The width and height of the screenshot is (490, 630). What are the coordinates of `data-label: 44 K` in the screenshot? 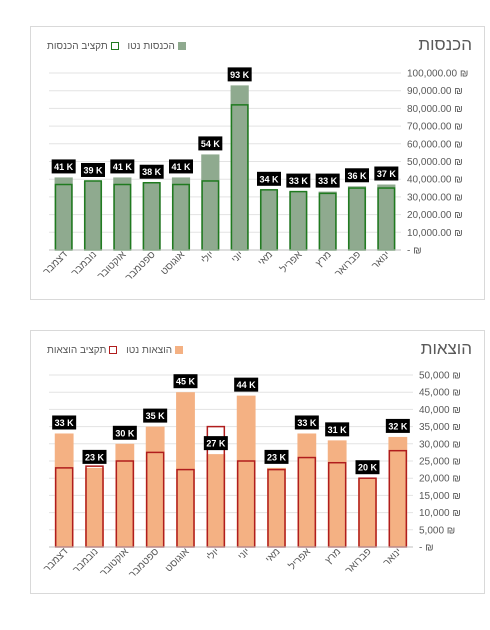 It's located at (247, 385).